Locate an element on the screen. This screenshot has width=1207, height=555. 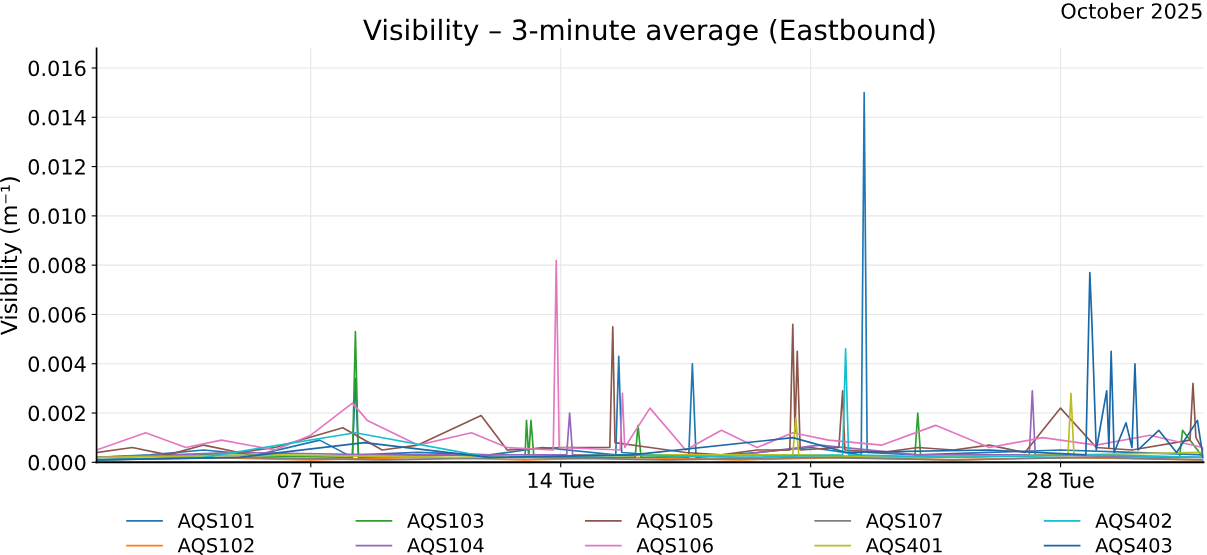
x-tick-label: 07 Tue is located at coordinates (311, 480).